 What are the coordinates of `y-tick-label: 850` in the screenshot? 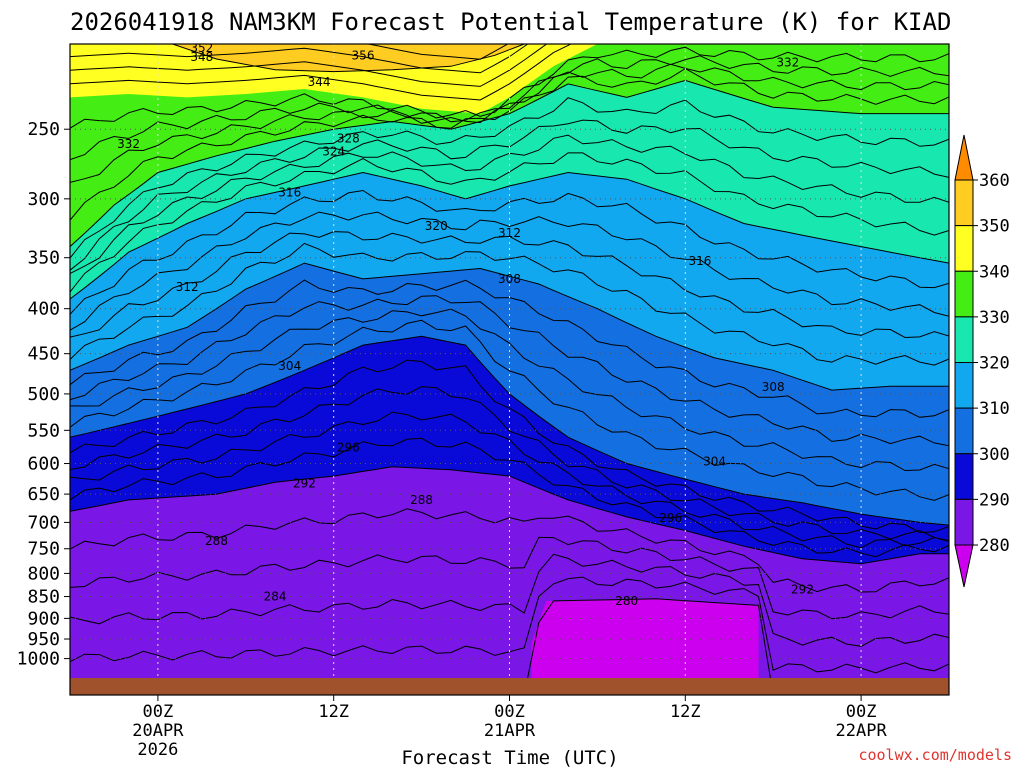 It's located at (43, 597).